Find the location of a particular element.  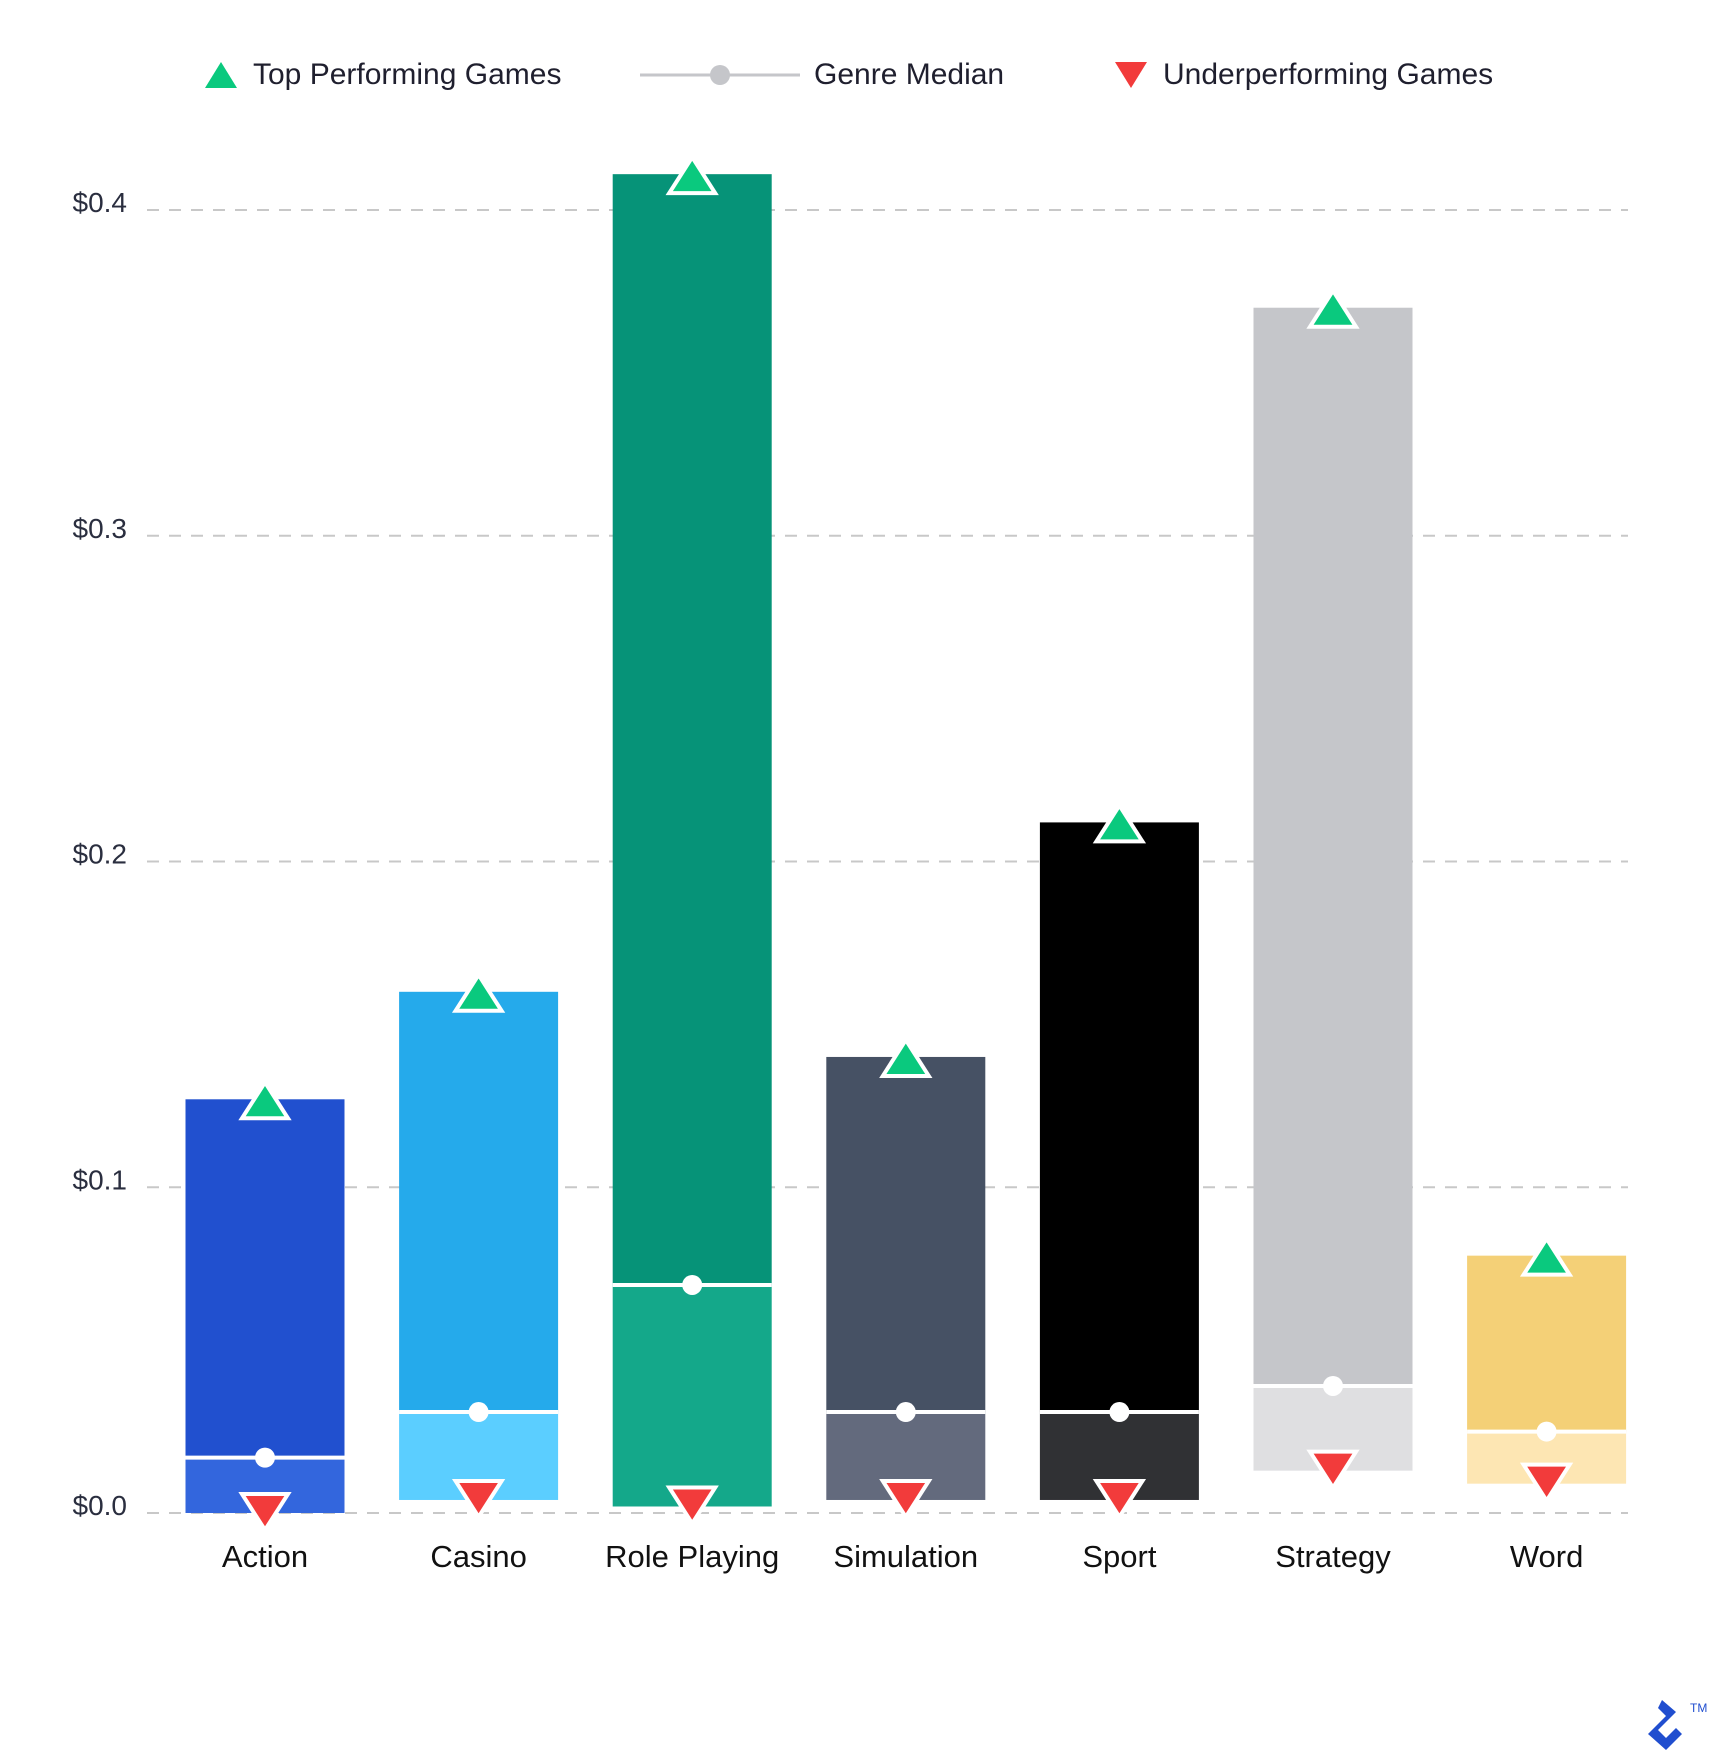

bar-group-action: Action is located at coordinates (265, 1326).